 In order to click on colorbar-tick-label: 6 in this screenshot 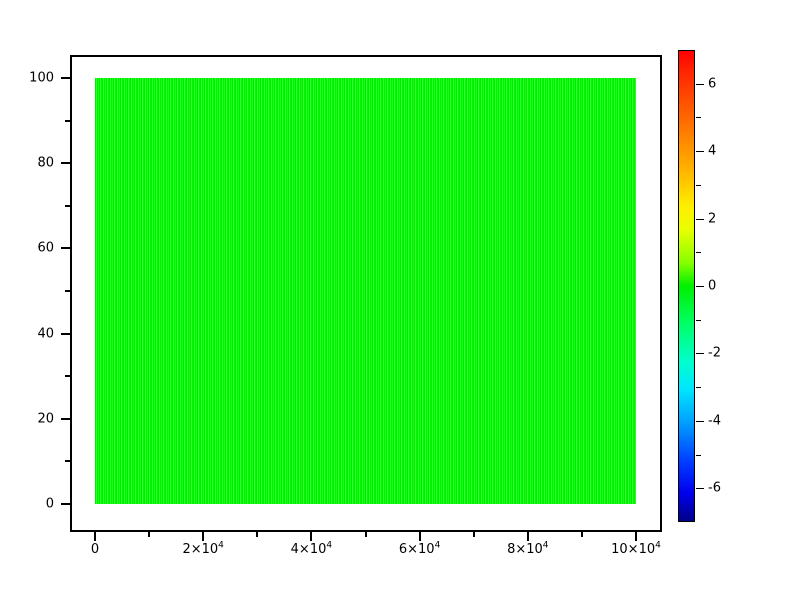, I will do `click(712, 84)`.